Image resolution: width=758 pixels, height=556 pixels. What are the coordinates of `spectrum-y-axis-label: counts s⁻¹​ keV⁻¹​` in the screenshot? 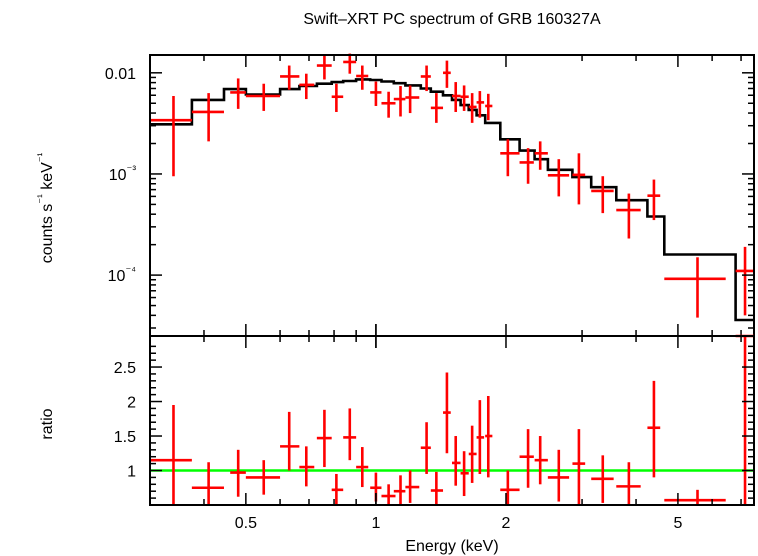 It's located at (46, 207).